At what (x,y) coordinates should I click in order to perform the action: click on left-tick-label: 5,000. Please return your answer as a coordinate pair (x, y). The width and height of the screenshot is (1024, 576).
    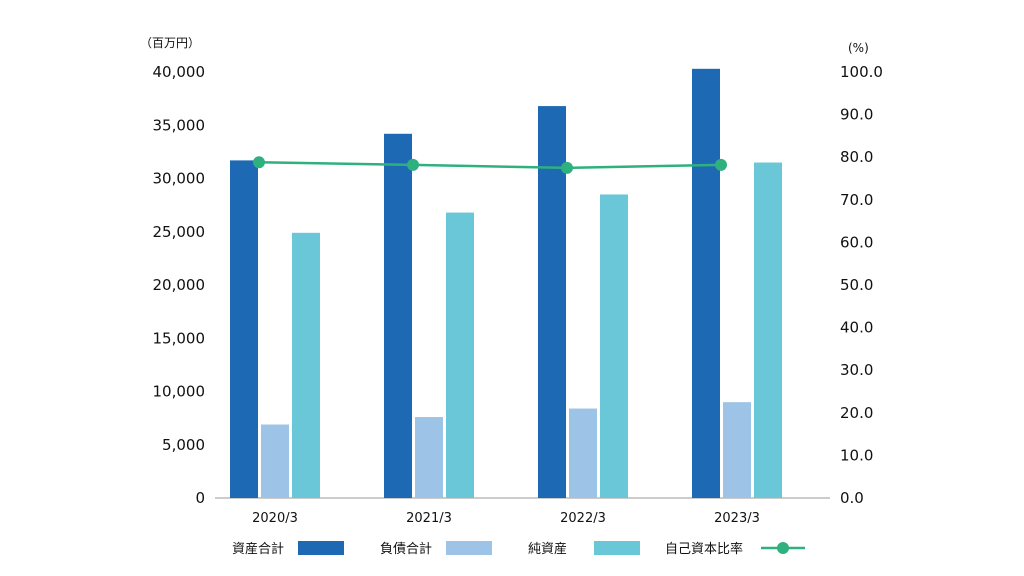
    Looking at the image, I should click on (183, 445).